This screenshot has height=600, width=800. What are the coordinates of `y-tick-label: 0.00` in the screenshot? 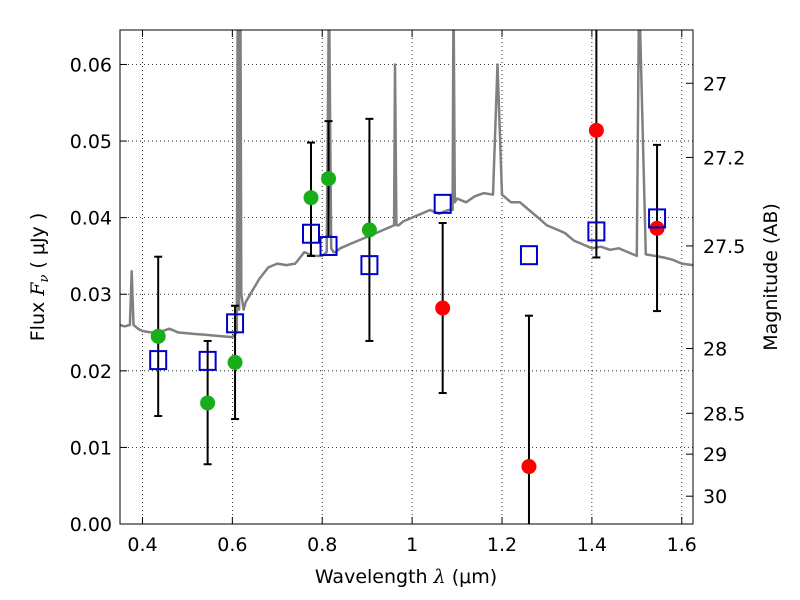 It's located at (91, 525).